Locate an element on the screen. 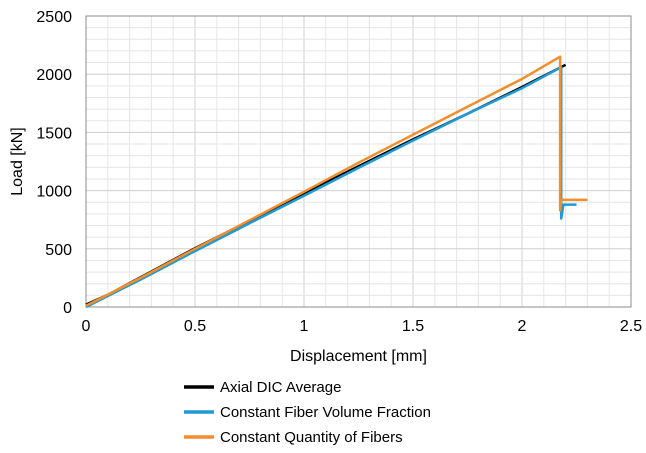 This screenshot has height=453, width=646. x-tick-label: 0.5 is located at coordinates (195, 326).